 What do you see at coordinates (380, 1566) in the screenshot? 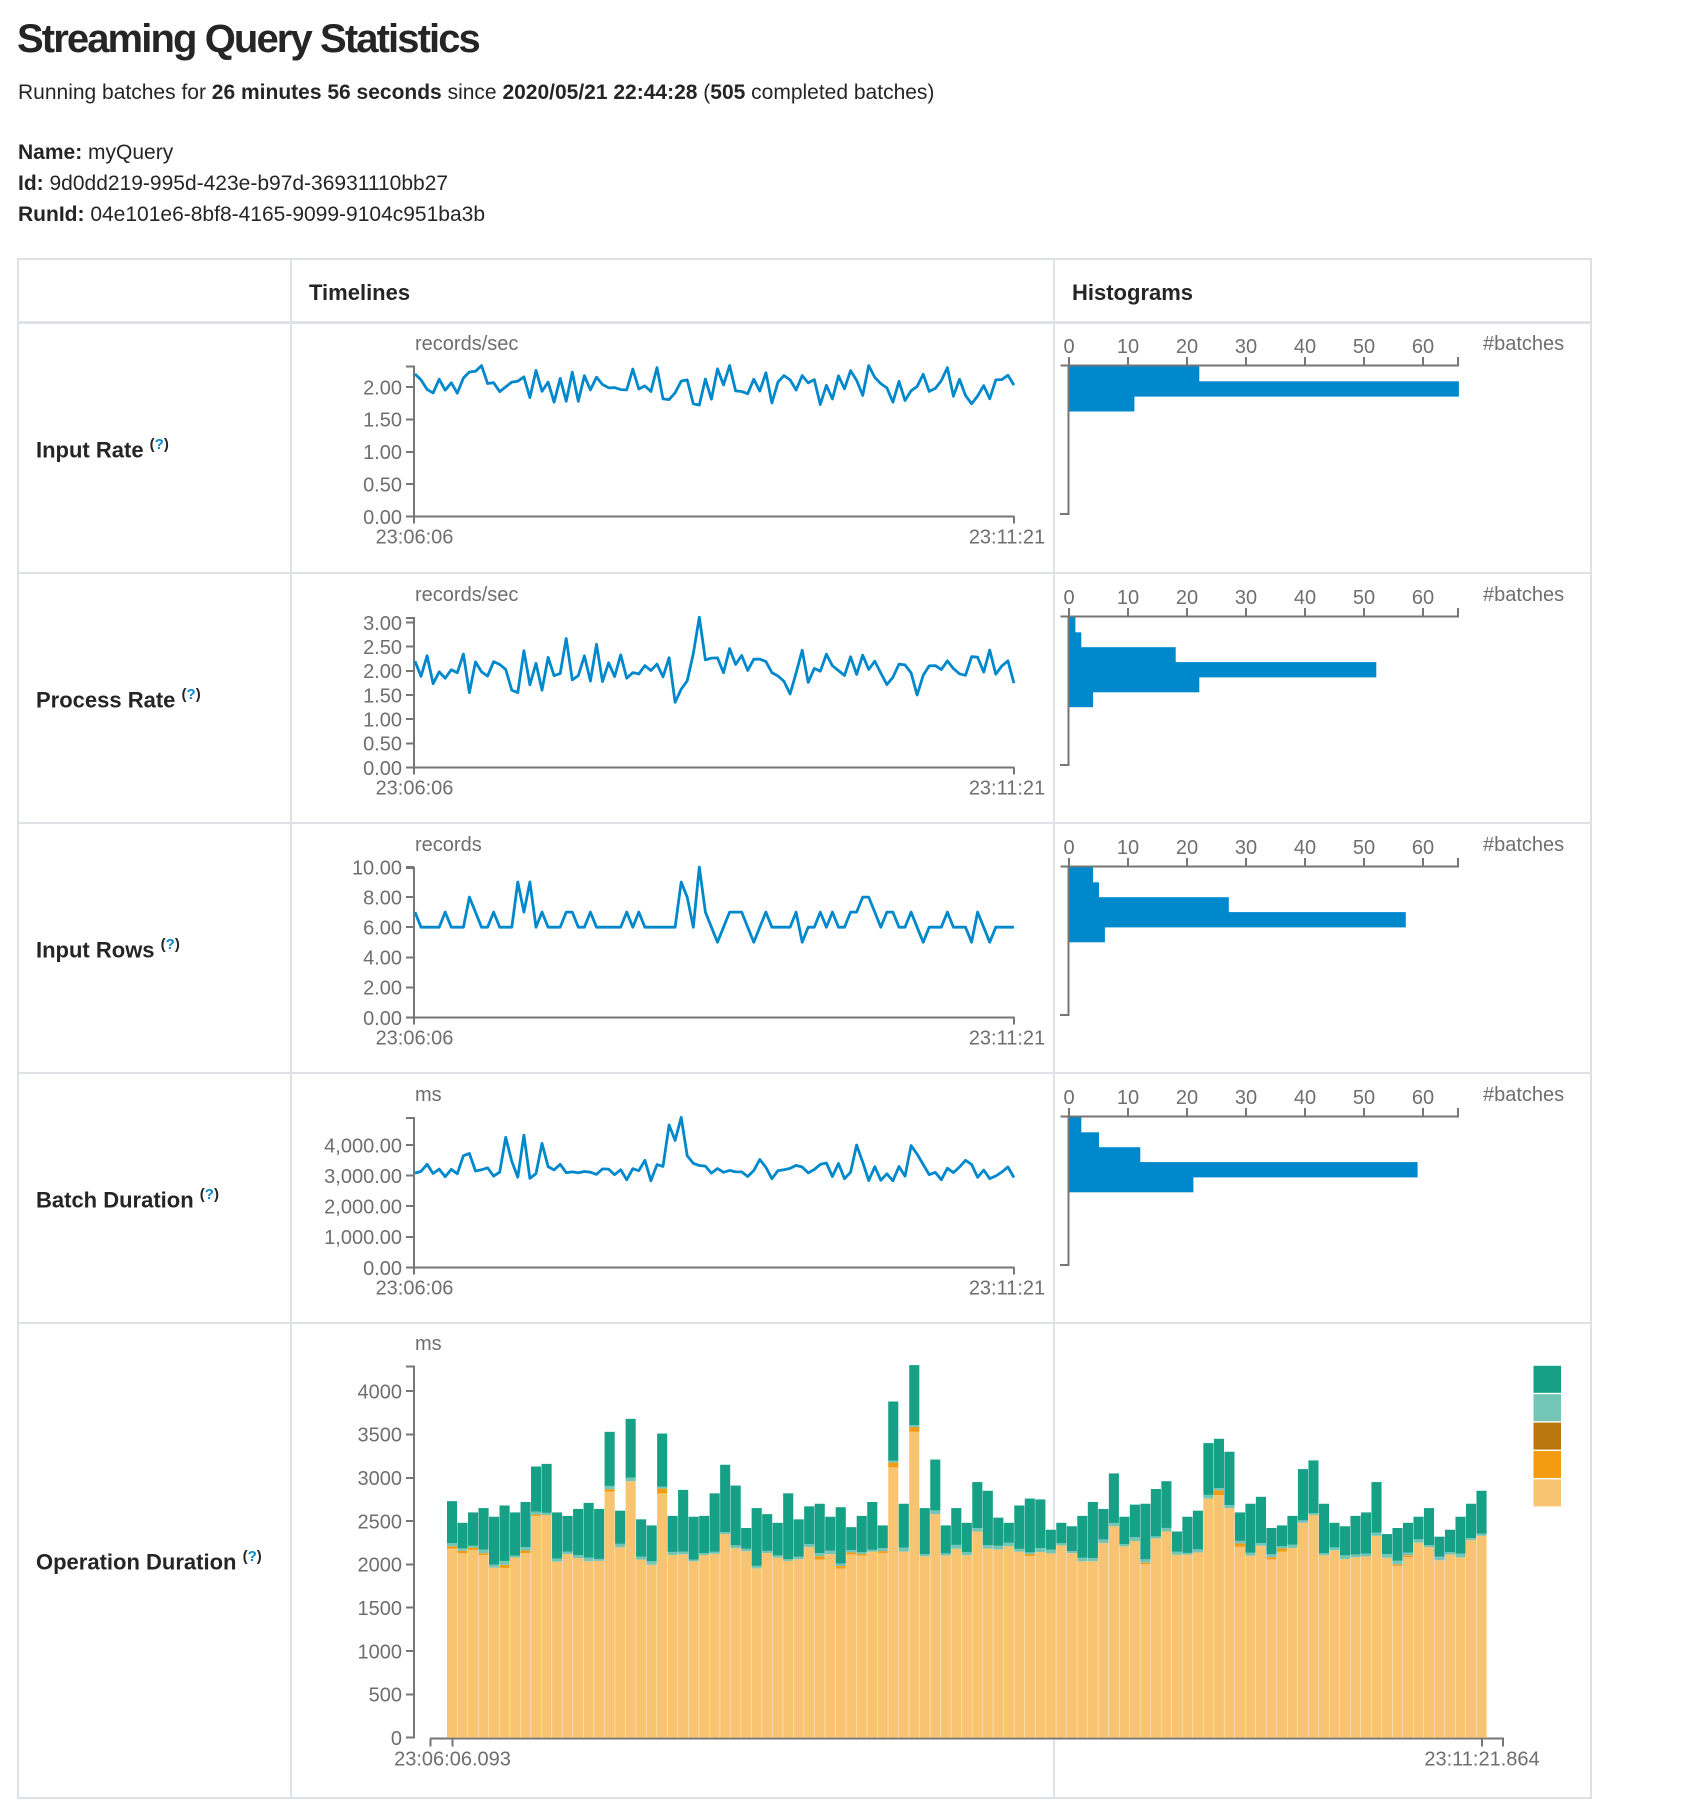
I see `svg-text: 2000` at bounding box center [380, 1566].